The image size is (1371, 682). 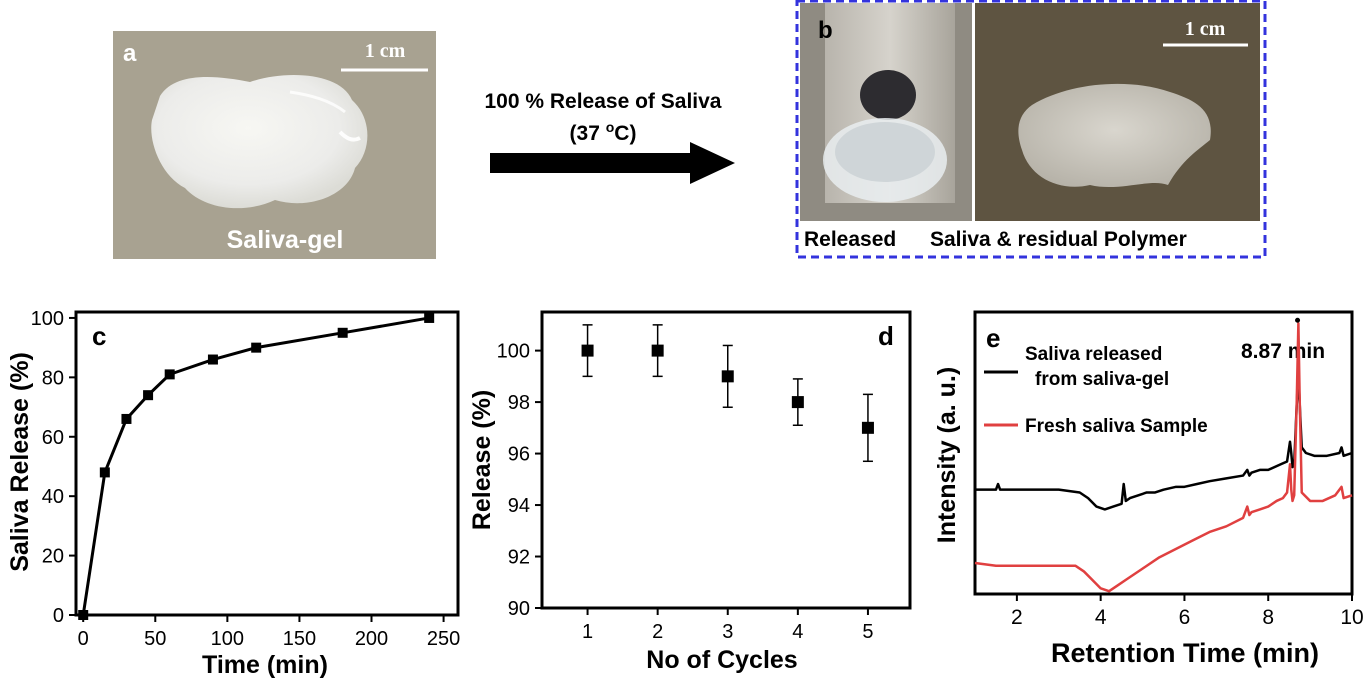 What do you see at coordinates (1351, 617) in the screenshot?
I see `chart-e-x-tick-label: 10` at bounding box center [1351, 617].